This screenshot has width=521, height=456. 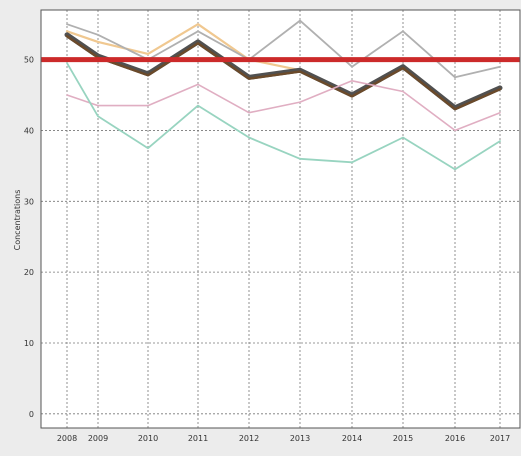 I want to click on y-axis-title: Concentrations, so click(x=17, y=220).